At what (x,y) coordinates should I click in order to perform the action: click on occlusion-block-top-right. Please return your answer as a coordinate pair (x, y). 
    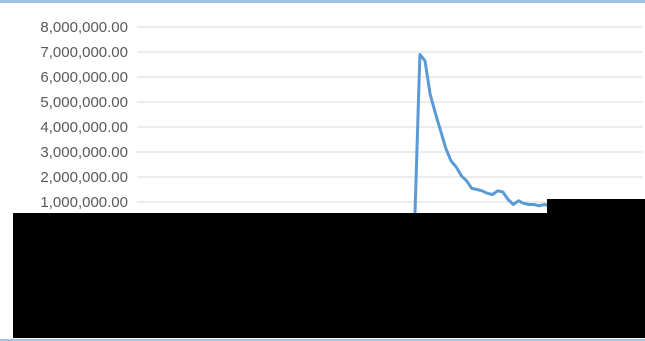
    Looking at the image, I should click on (596, 207).